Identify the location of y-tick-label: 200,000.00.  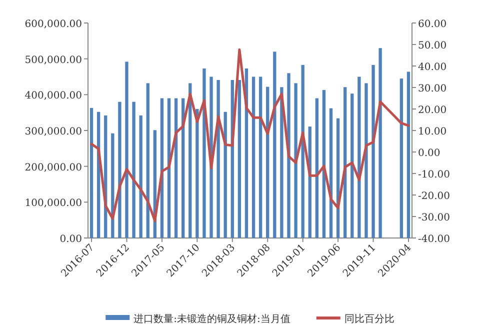
(53, 168).